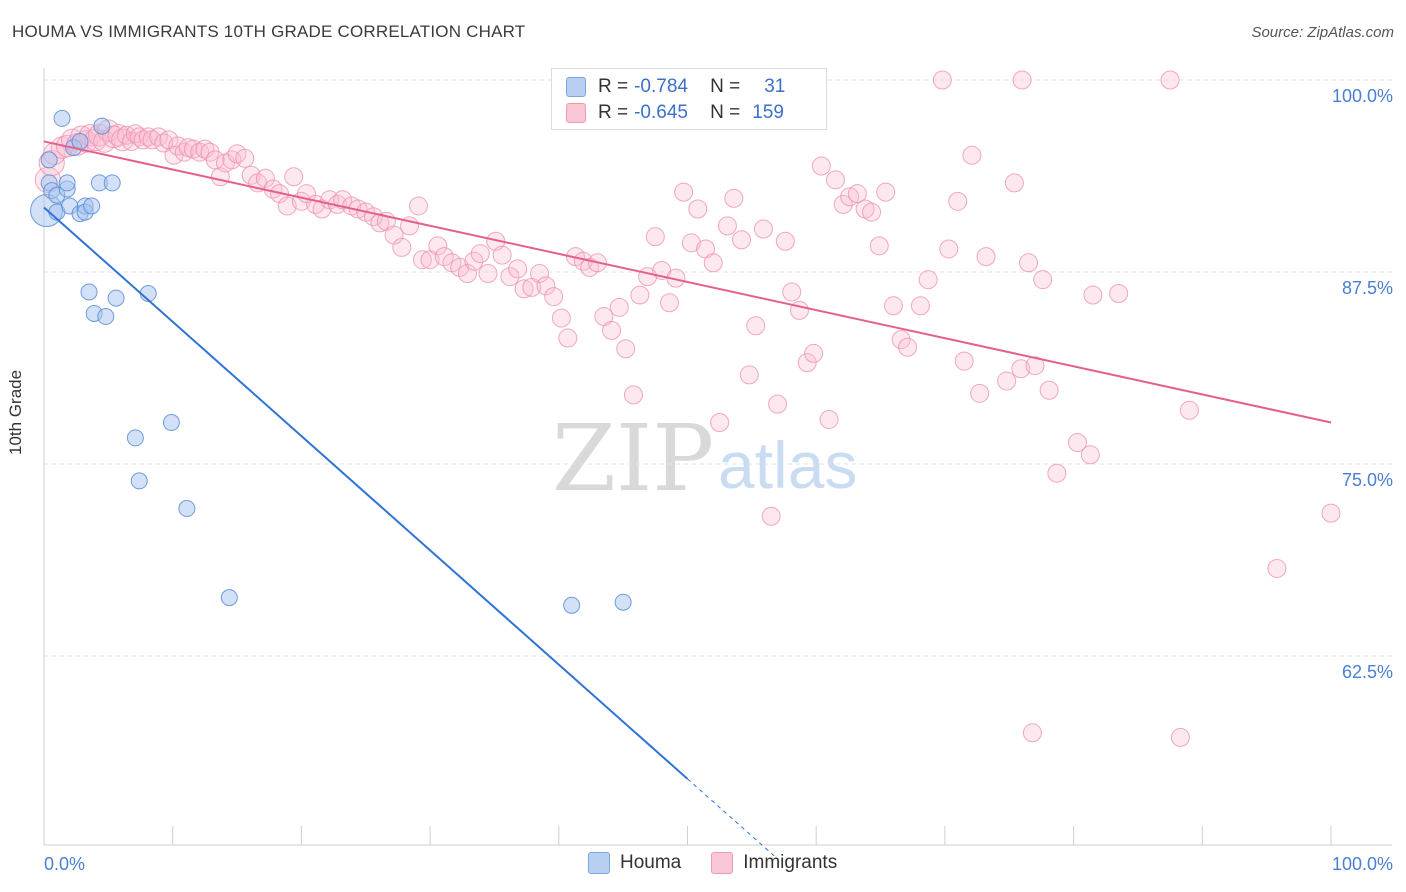 The image size is (1406, 892). What do you see at coordinates (1367, 480) in the screenshot?
I see `y-tick-label: 75.0%` at bounding box center [1367, 480].